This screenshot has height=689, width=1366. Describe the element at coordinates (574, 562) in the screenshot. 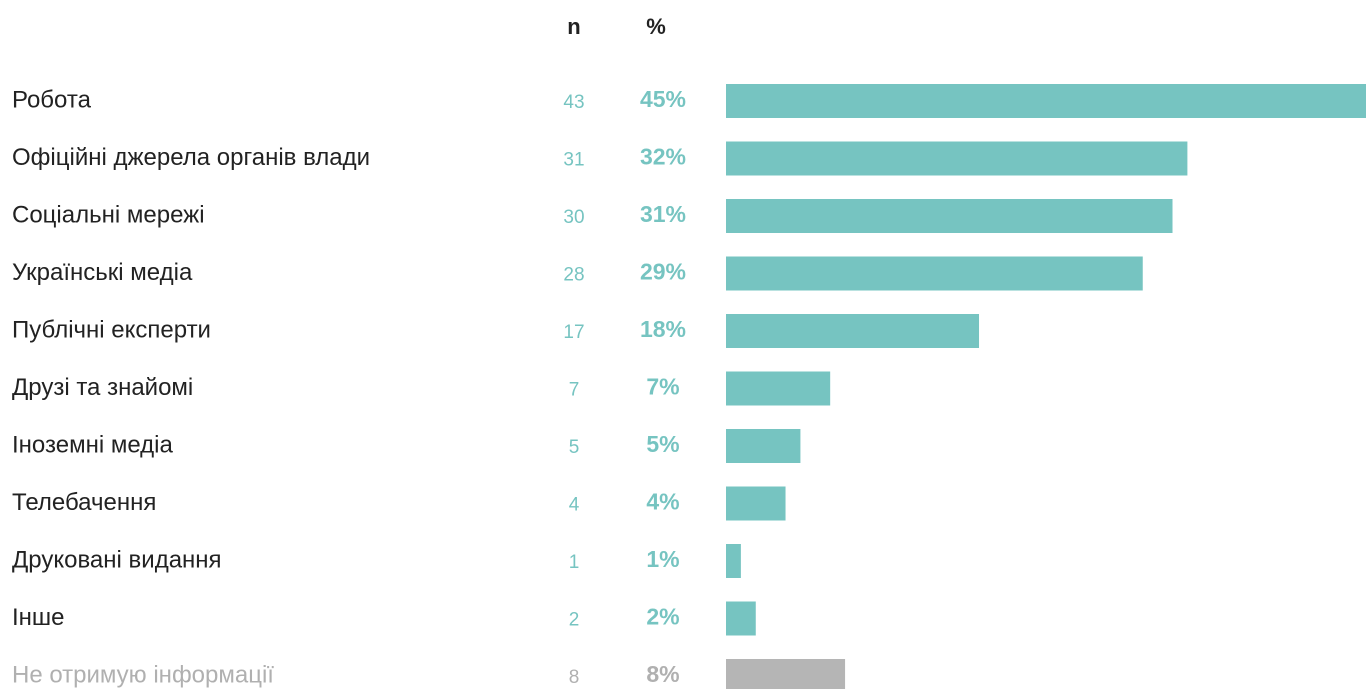

I see `n-value: 1` at that location.